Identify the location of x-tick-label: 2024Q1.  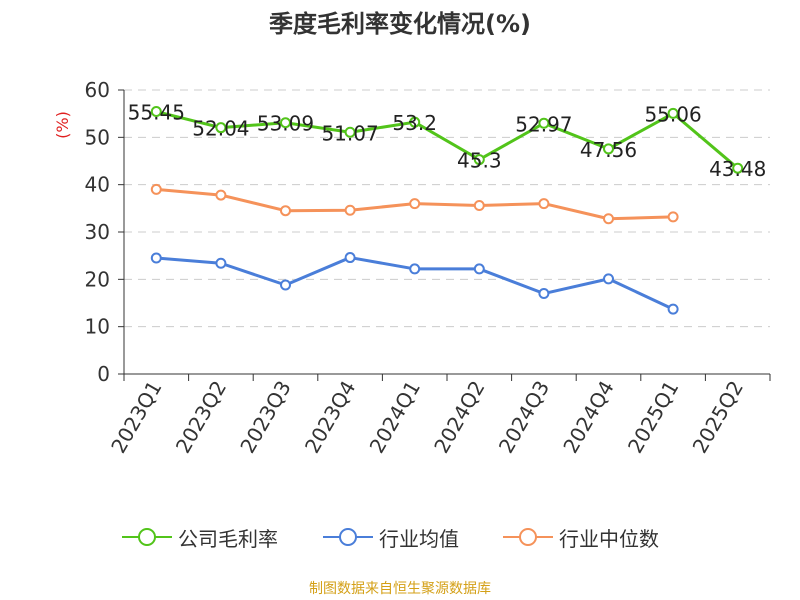
(395, 417).